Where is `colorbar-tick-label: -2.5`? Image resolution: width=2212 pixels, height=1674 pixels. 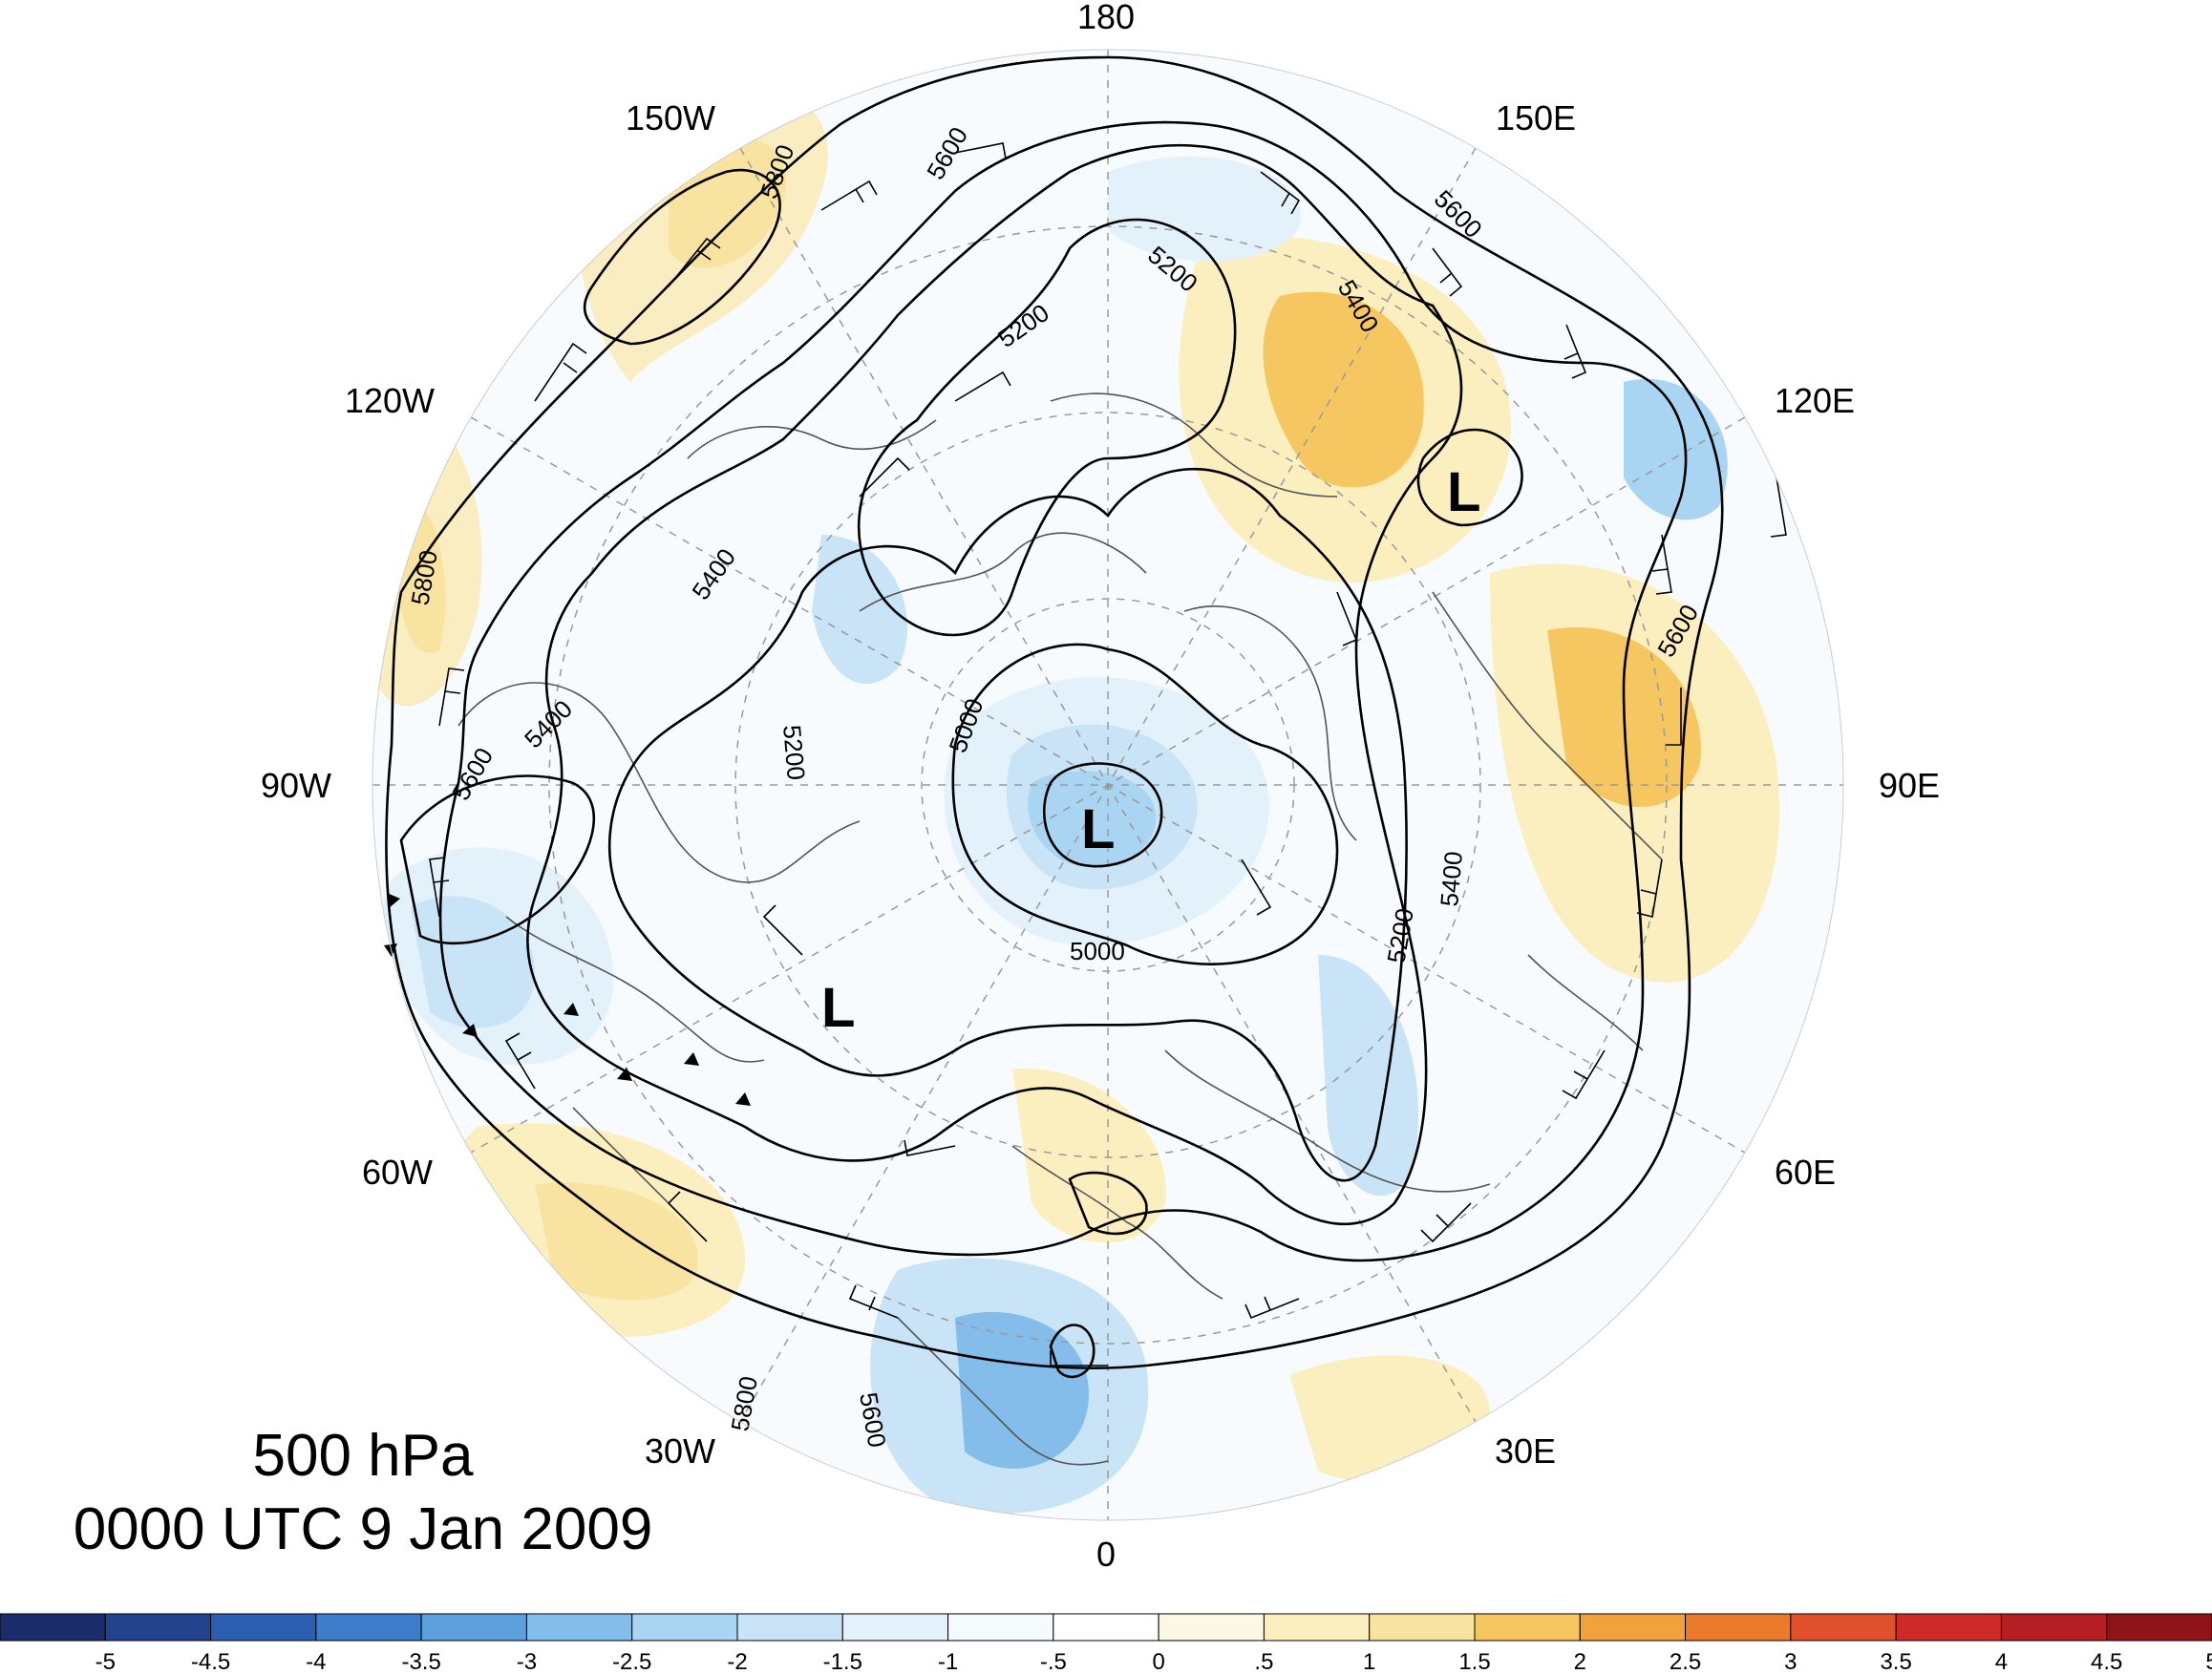 colorbar-tick-label: -2.5 is located at coordinates (631, 1661).